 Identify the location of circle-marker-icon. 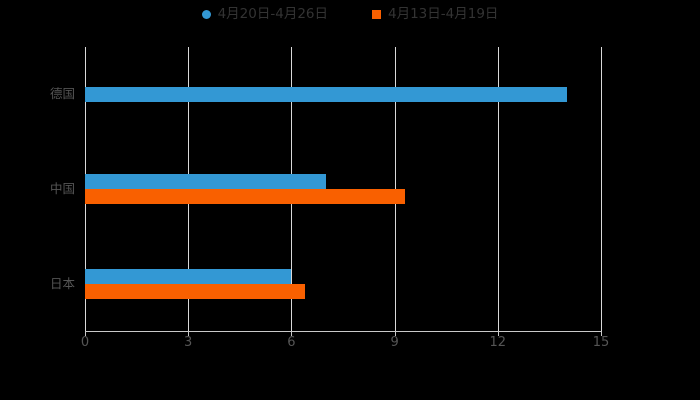
(206, 15).